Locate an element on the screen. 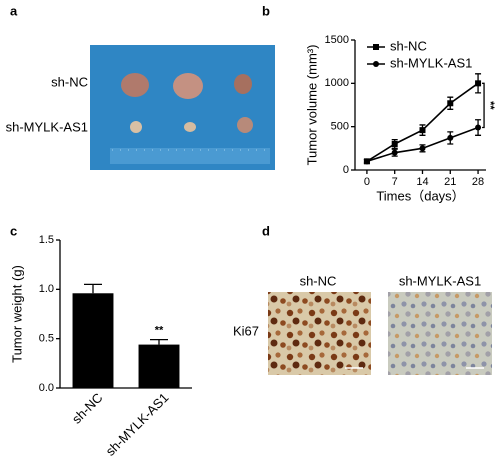  y-tick-label: 1.0 is located at coordinates (46, 289).